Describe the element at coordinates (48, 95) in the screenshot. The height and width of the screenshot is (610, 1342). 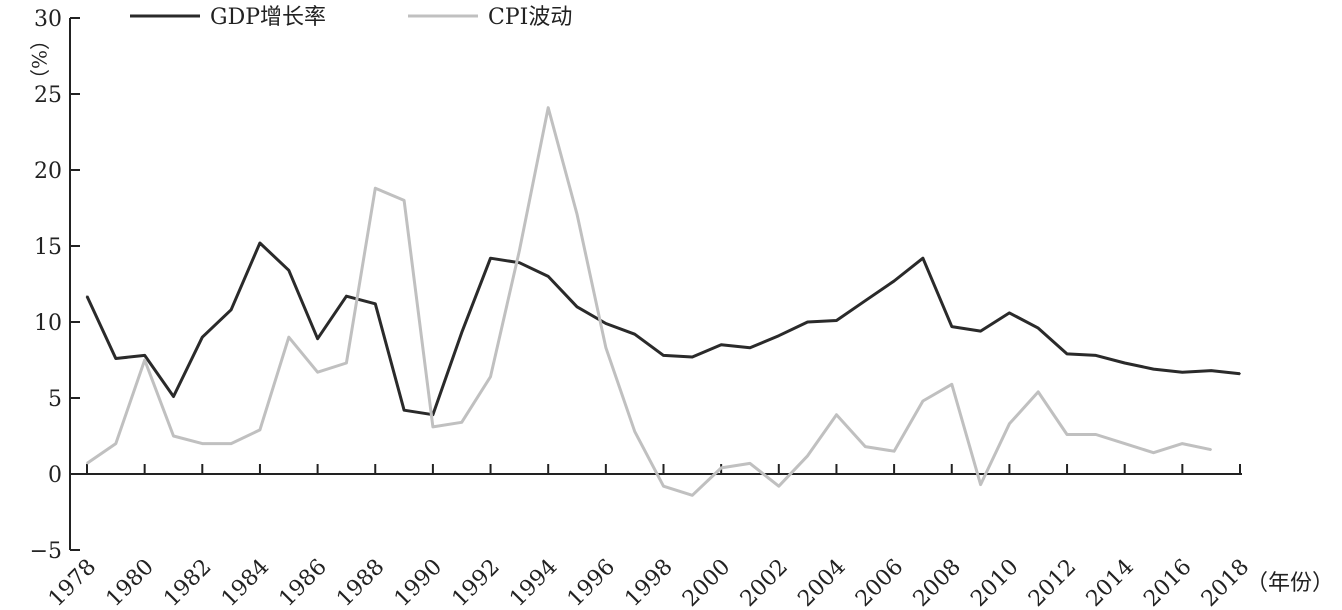
I see `y-tick-label: 25` at that location.